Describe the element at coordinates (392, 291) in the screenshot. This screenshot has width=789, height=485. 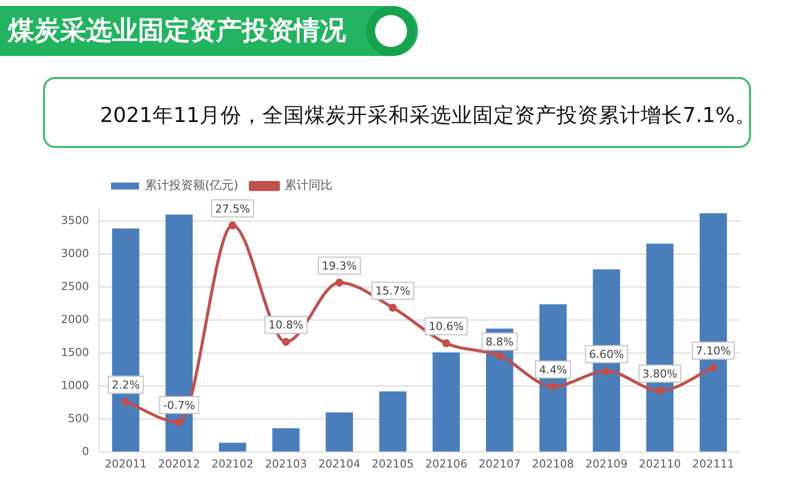
I see `data-label: 15.7%` at that location.